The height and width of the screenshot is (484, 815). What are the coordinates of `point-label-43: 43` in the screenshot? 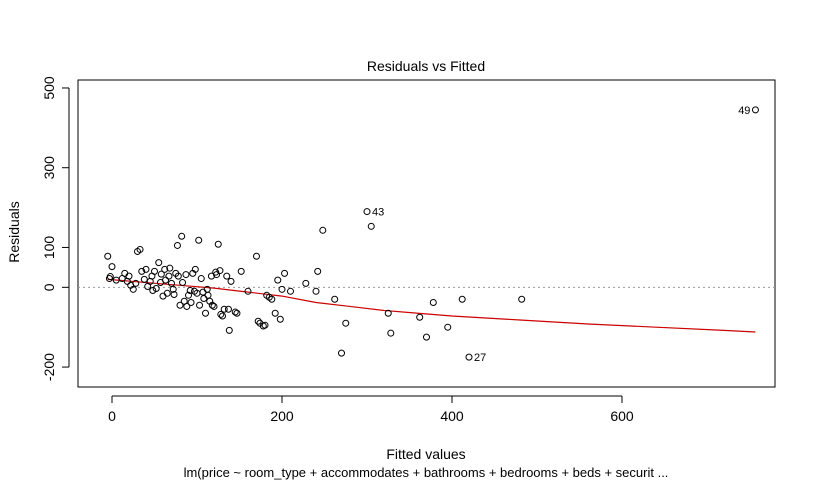 It's located at (378, 213).